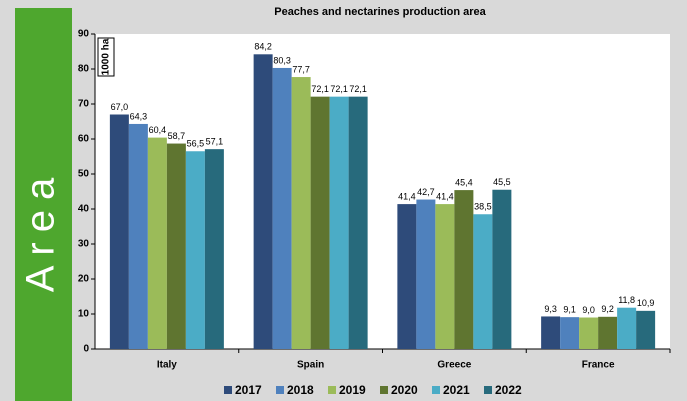 This screenshot has height=401, width=687. Describe the element at coordinates (502, 182) in the screenshot. I see `value-label: 45,5` at that location.